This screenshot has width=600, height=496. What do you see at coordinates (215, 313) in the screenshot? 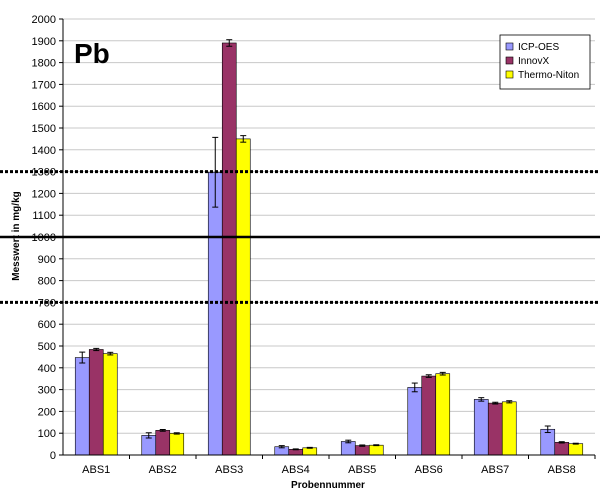
I see `bar-icp-oes-abs3` at bounding box center [215, 313].